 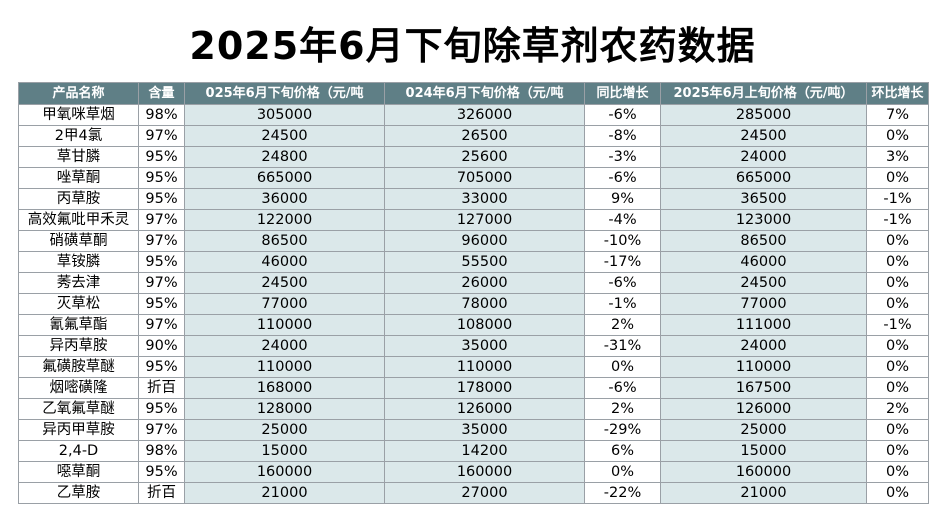 What do you see at coordinates (763, 262) in the screenshot?
I see `price-2025-early-cell: 46000` at bounding box center [763, 262].